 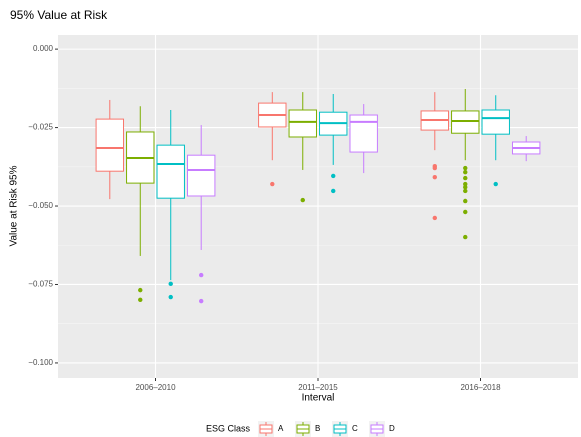 I want to click on legend-label: C, so click(x=355, y=428).